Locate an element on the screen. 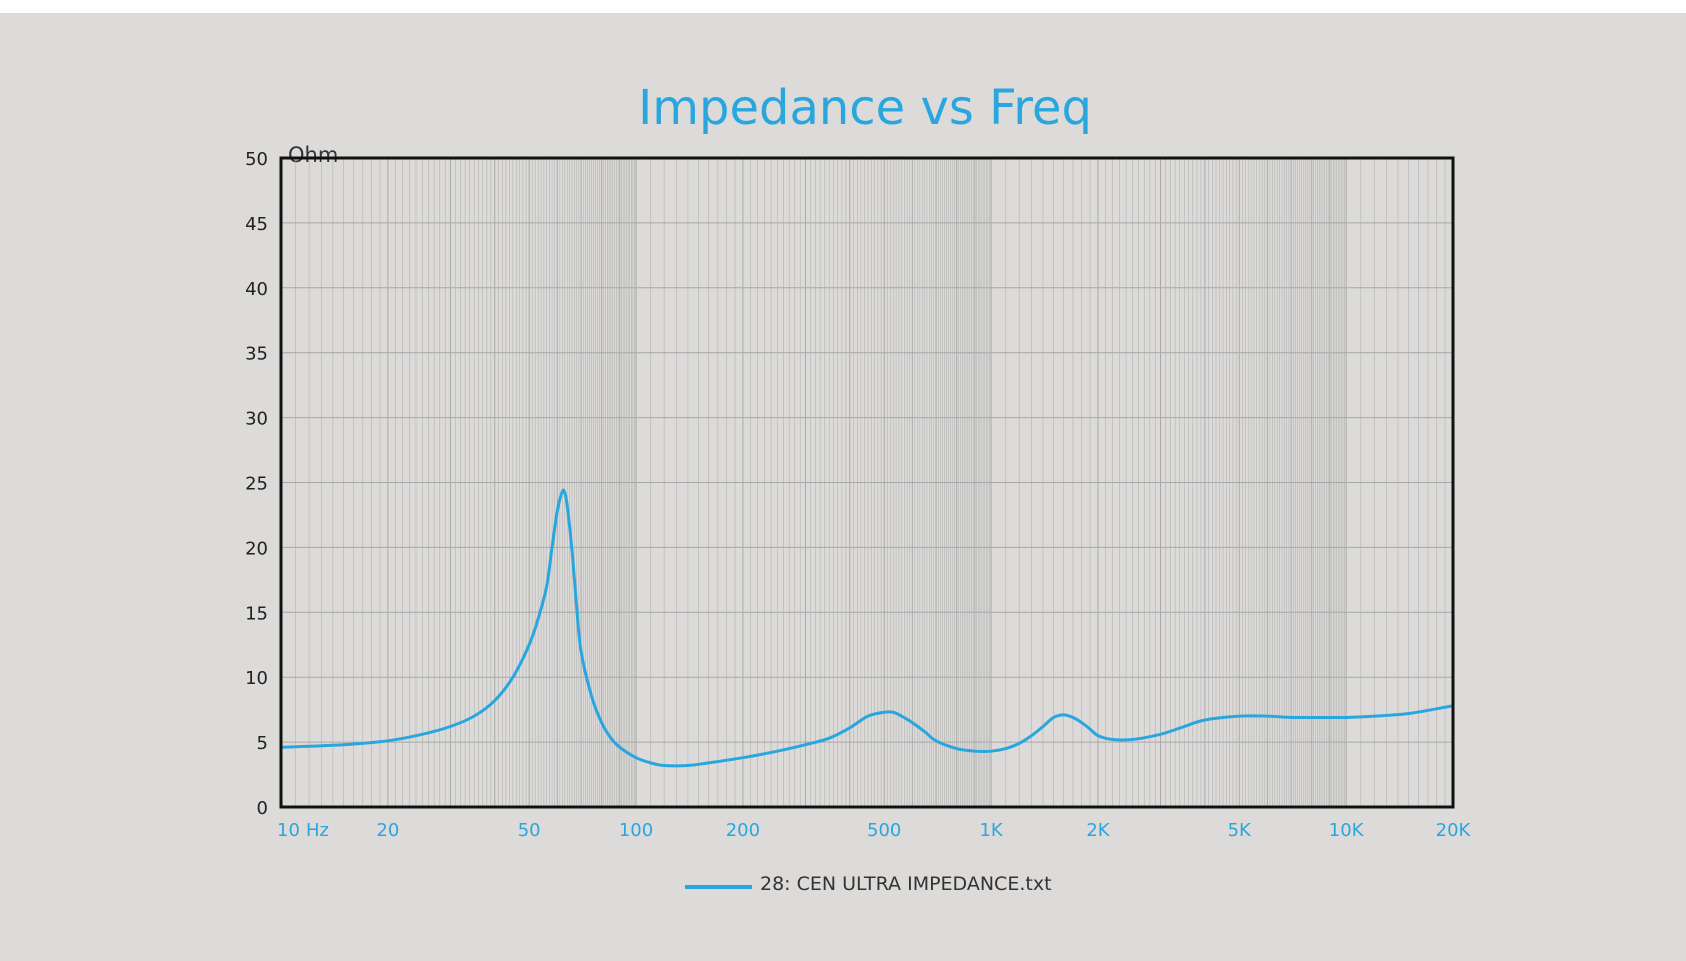  y-tick-label: 0 is located at coordinates (262, 808).